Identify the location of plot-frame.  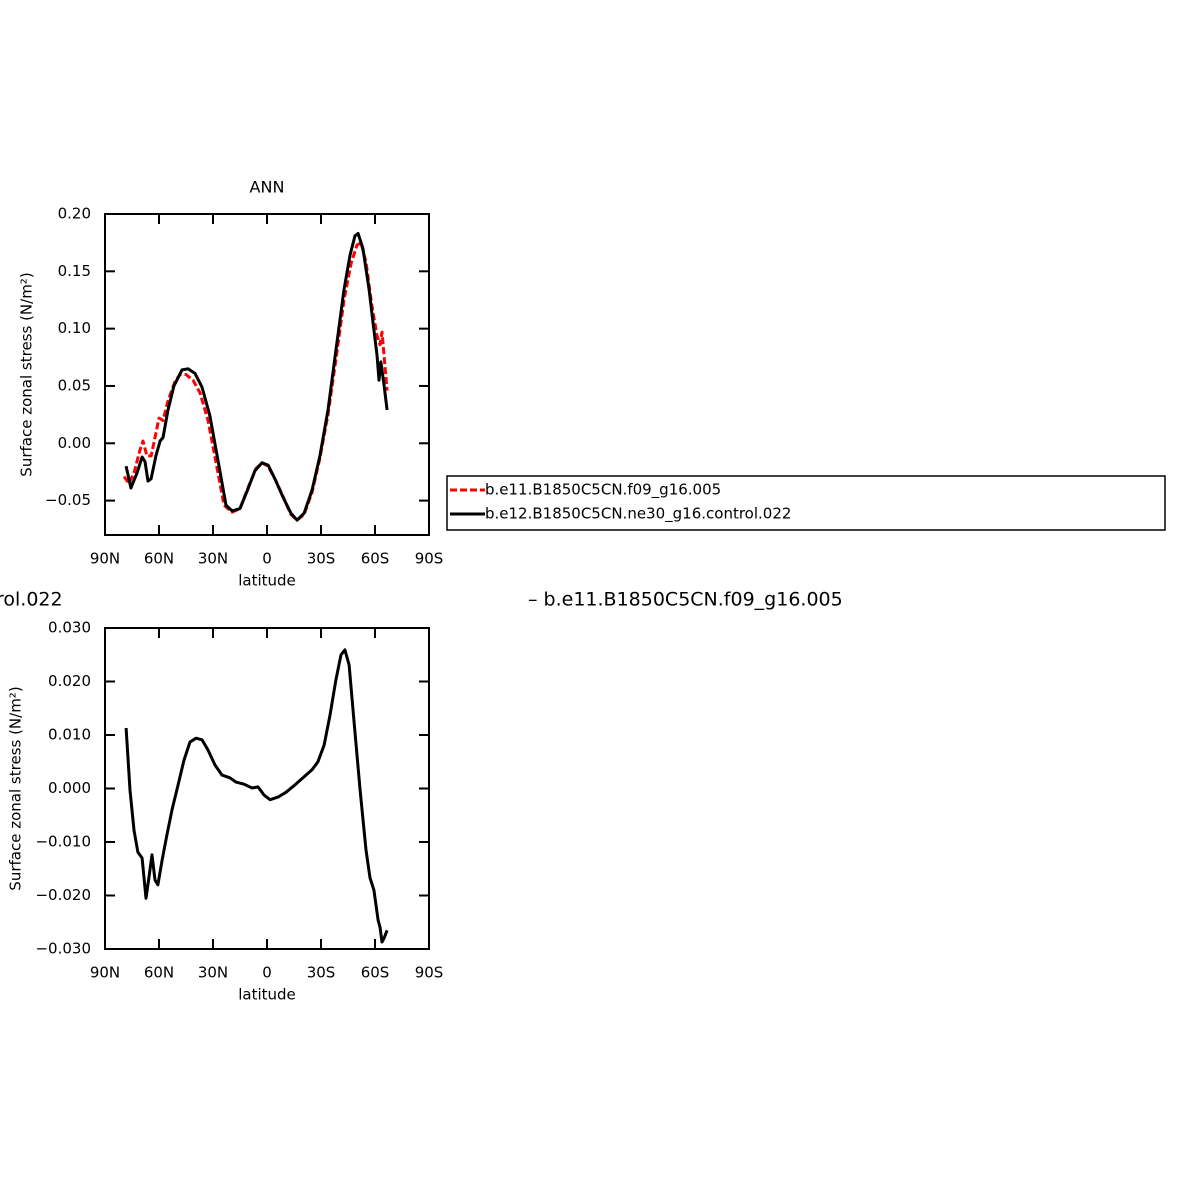
(267, 788).